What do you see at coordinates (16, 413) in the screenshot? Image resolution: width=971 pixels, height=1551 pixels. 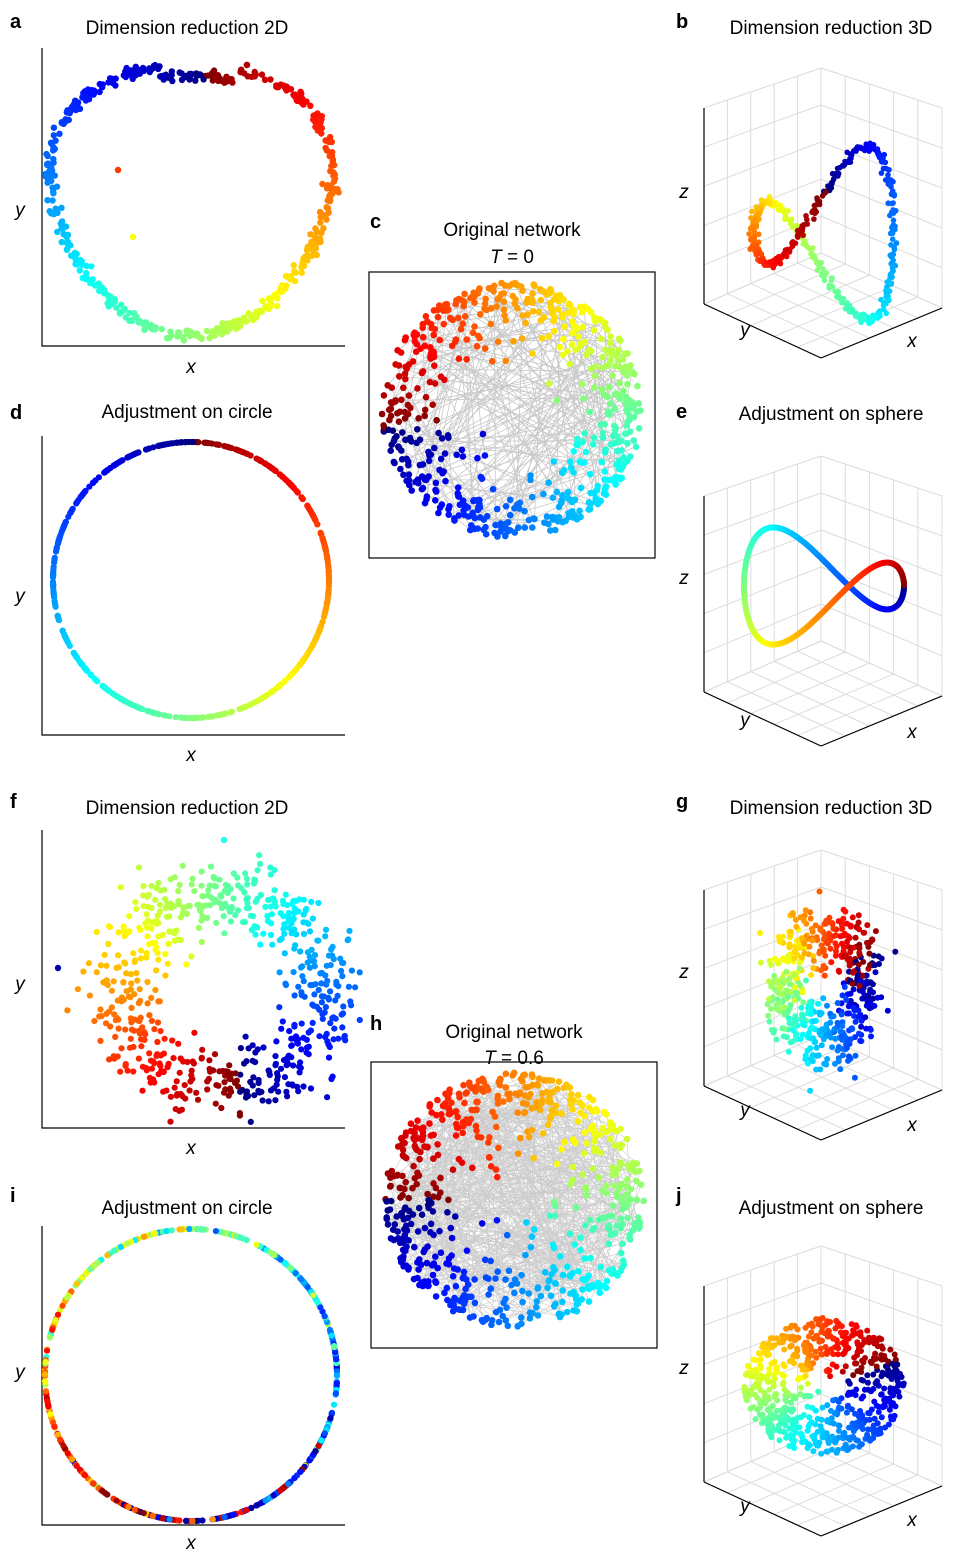 I see `panel-label-d: d` at bounding box center [16, 413].